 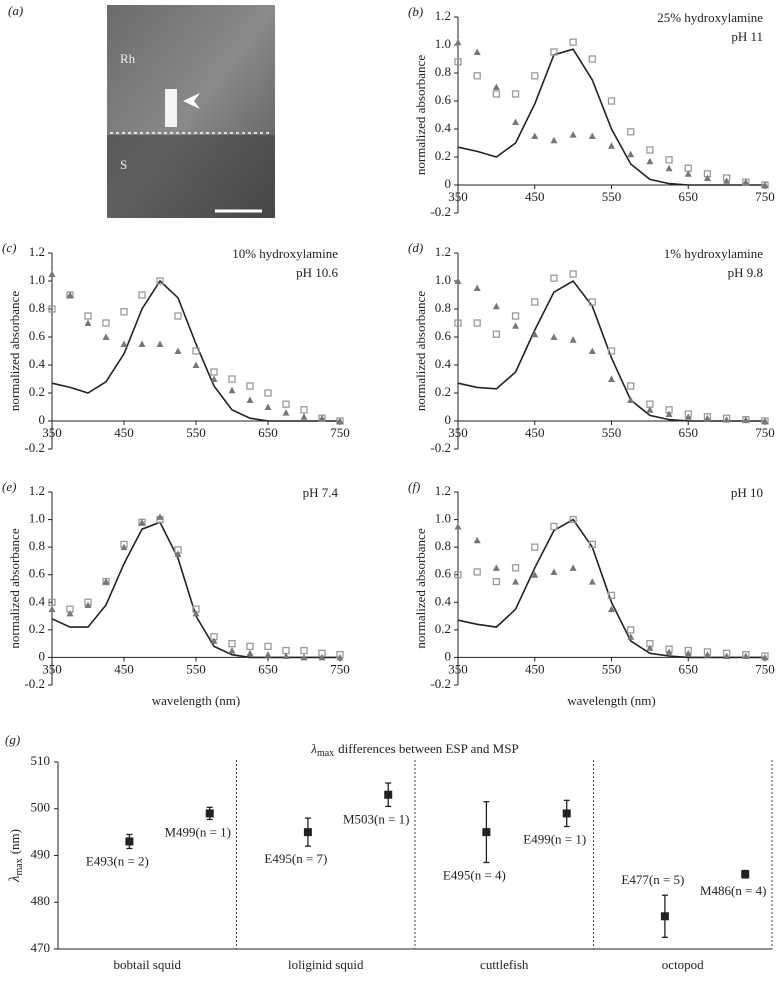 I want to click on panel-label: (d), so click(x=415, y=247).